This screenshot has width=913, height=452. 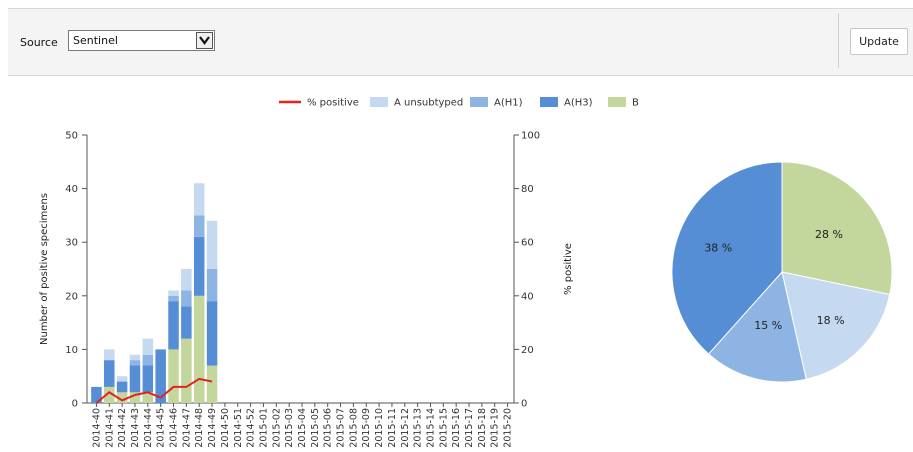 What do you see at coordinates (527, 296) in the screenshot?
I see `y2-tick-label: 40` at bounding box center [527, 296].